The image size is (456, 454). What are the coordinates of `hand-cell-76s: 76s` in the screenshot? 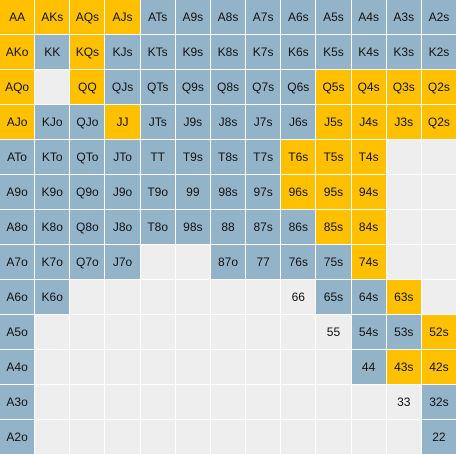 It's located at (298, 262).